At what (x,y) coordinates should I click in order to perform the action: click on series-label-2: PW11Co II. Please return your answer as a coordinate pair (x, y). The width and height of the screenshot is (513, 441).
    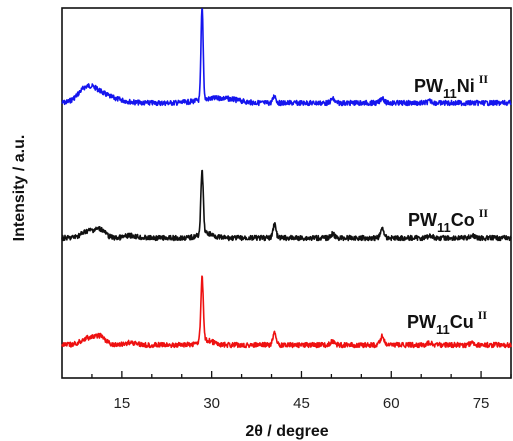
    Looking at the image, I should click on (448, 220).